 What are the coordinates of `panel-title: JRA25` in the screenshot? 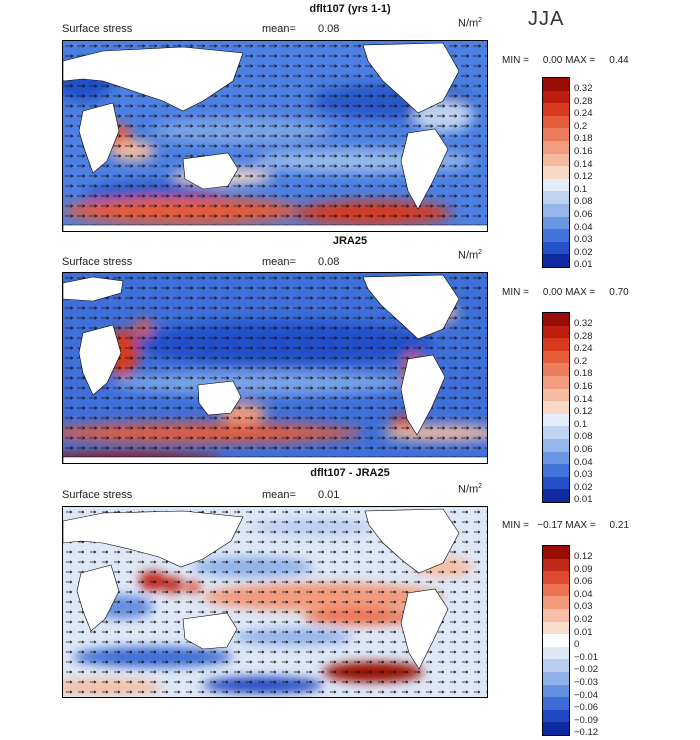 It's located at (350, 241).